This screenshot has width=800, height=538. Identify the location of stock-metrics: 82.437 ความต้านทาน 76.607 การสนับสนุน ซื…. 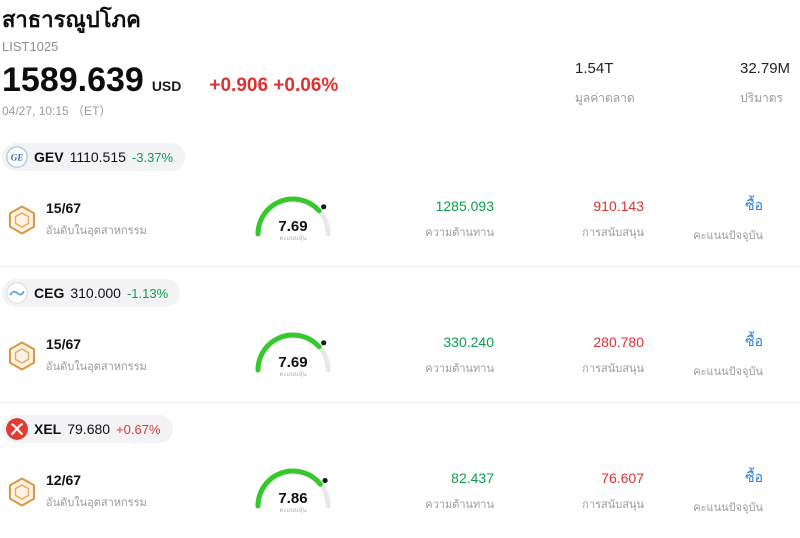
(553, 491).